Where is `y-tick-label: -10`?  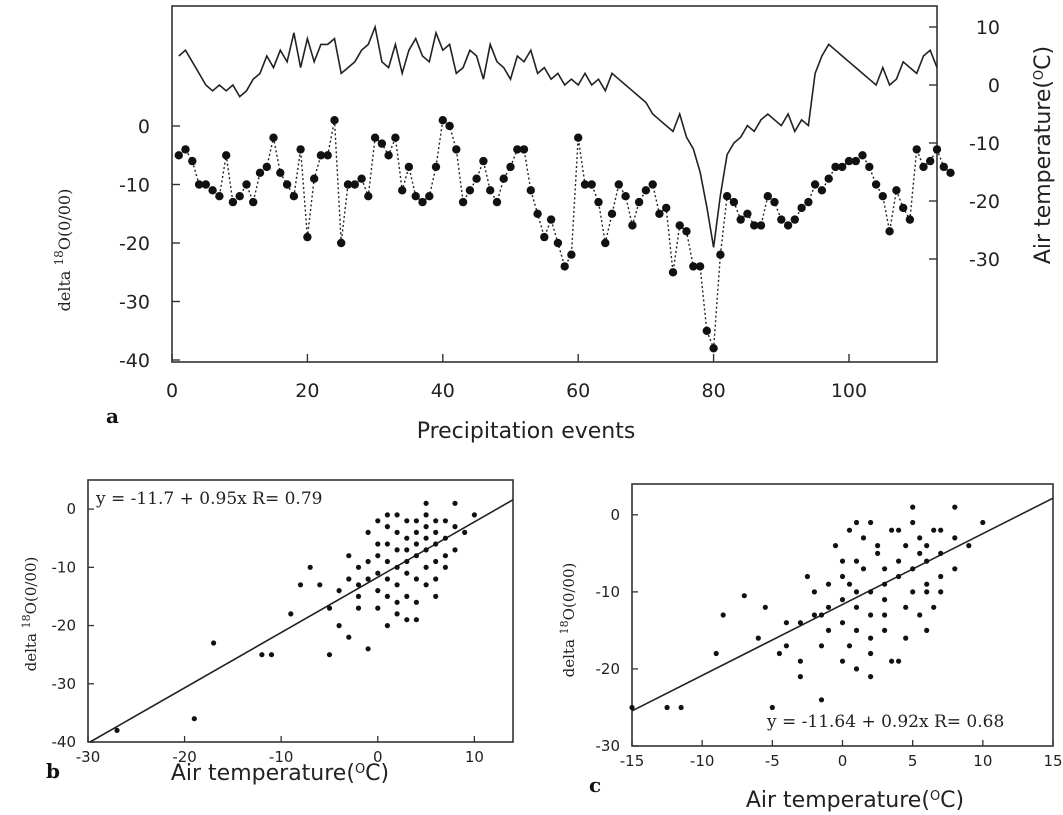
y-tick-label: -10 is located at coordinates (64, 567).